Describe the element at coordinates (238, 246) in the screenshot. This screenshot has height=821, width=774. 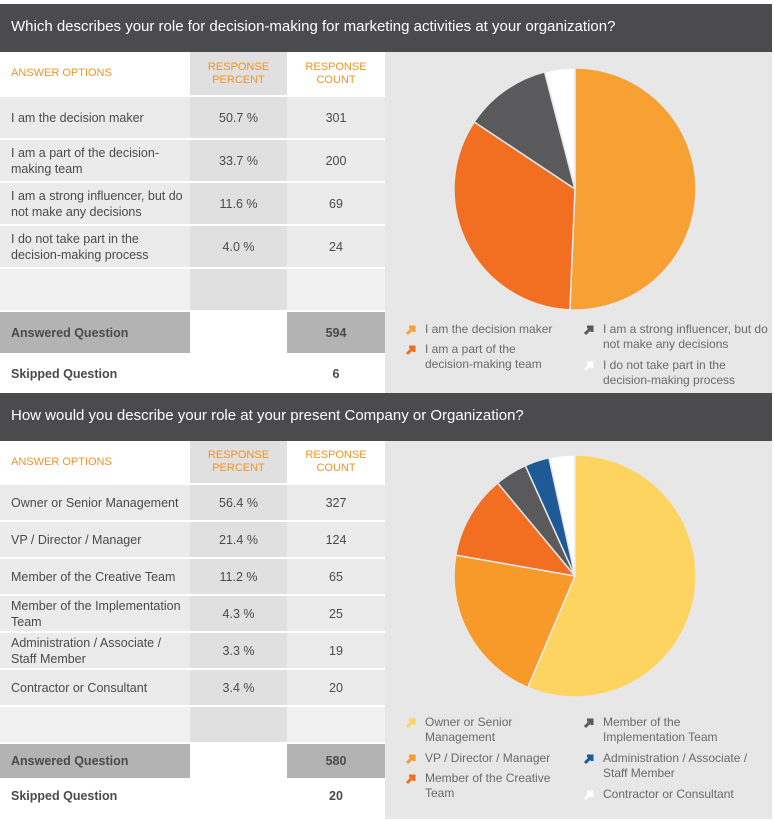
I see `response-percent: 4.0 %` at that location.